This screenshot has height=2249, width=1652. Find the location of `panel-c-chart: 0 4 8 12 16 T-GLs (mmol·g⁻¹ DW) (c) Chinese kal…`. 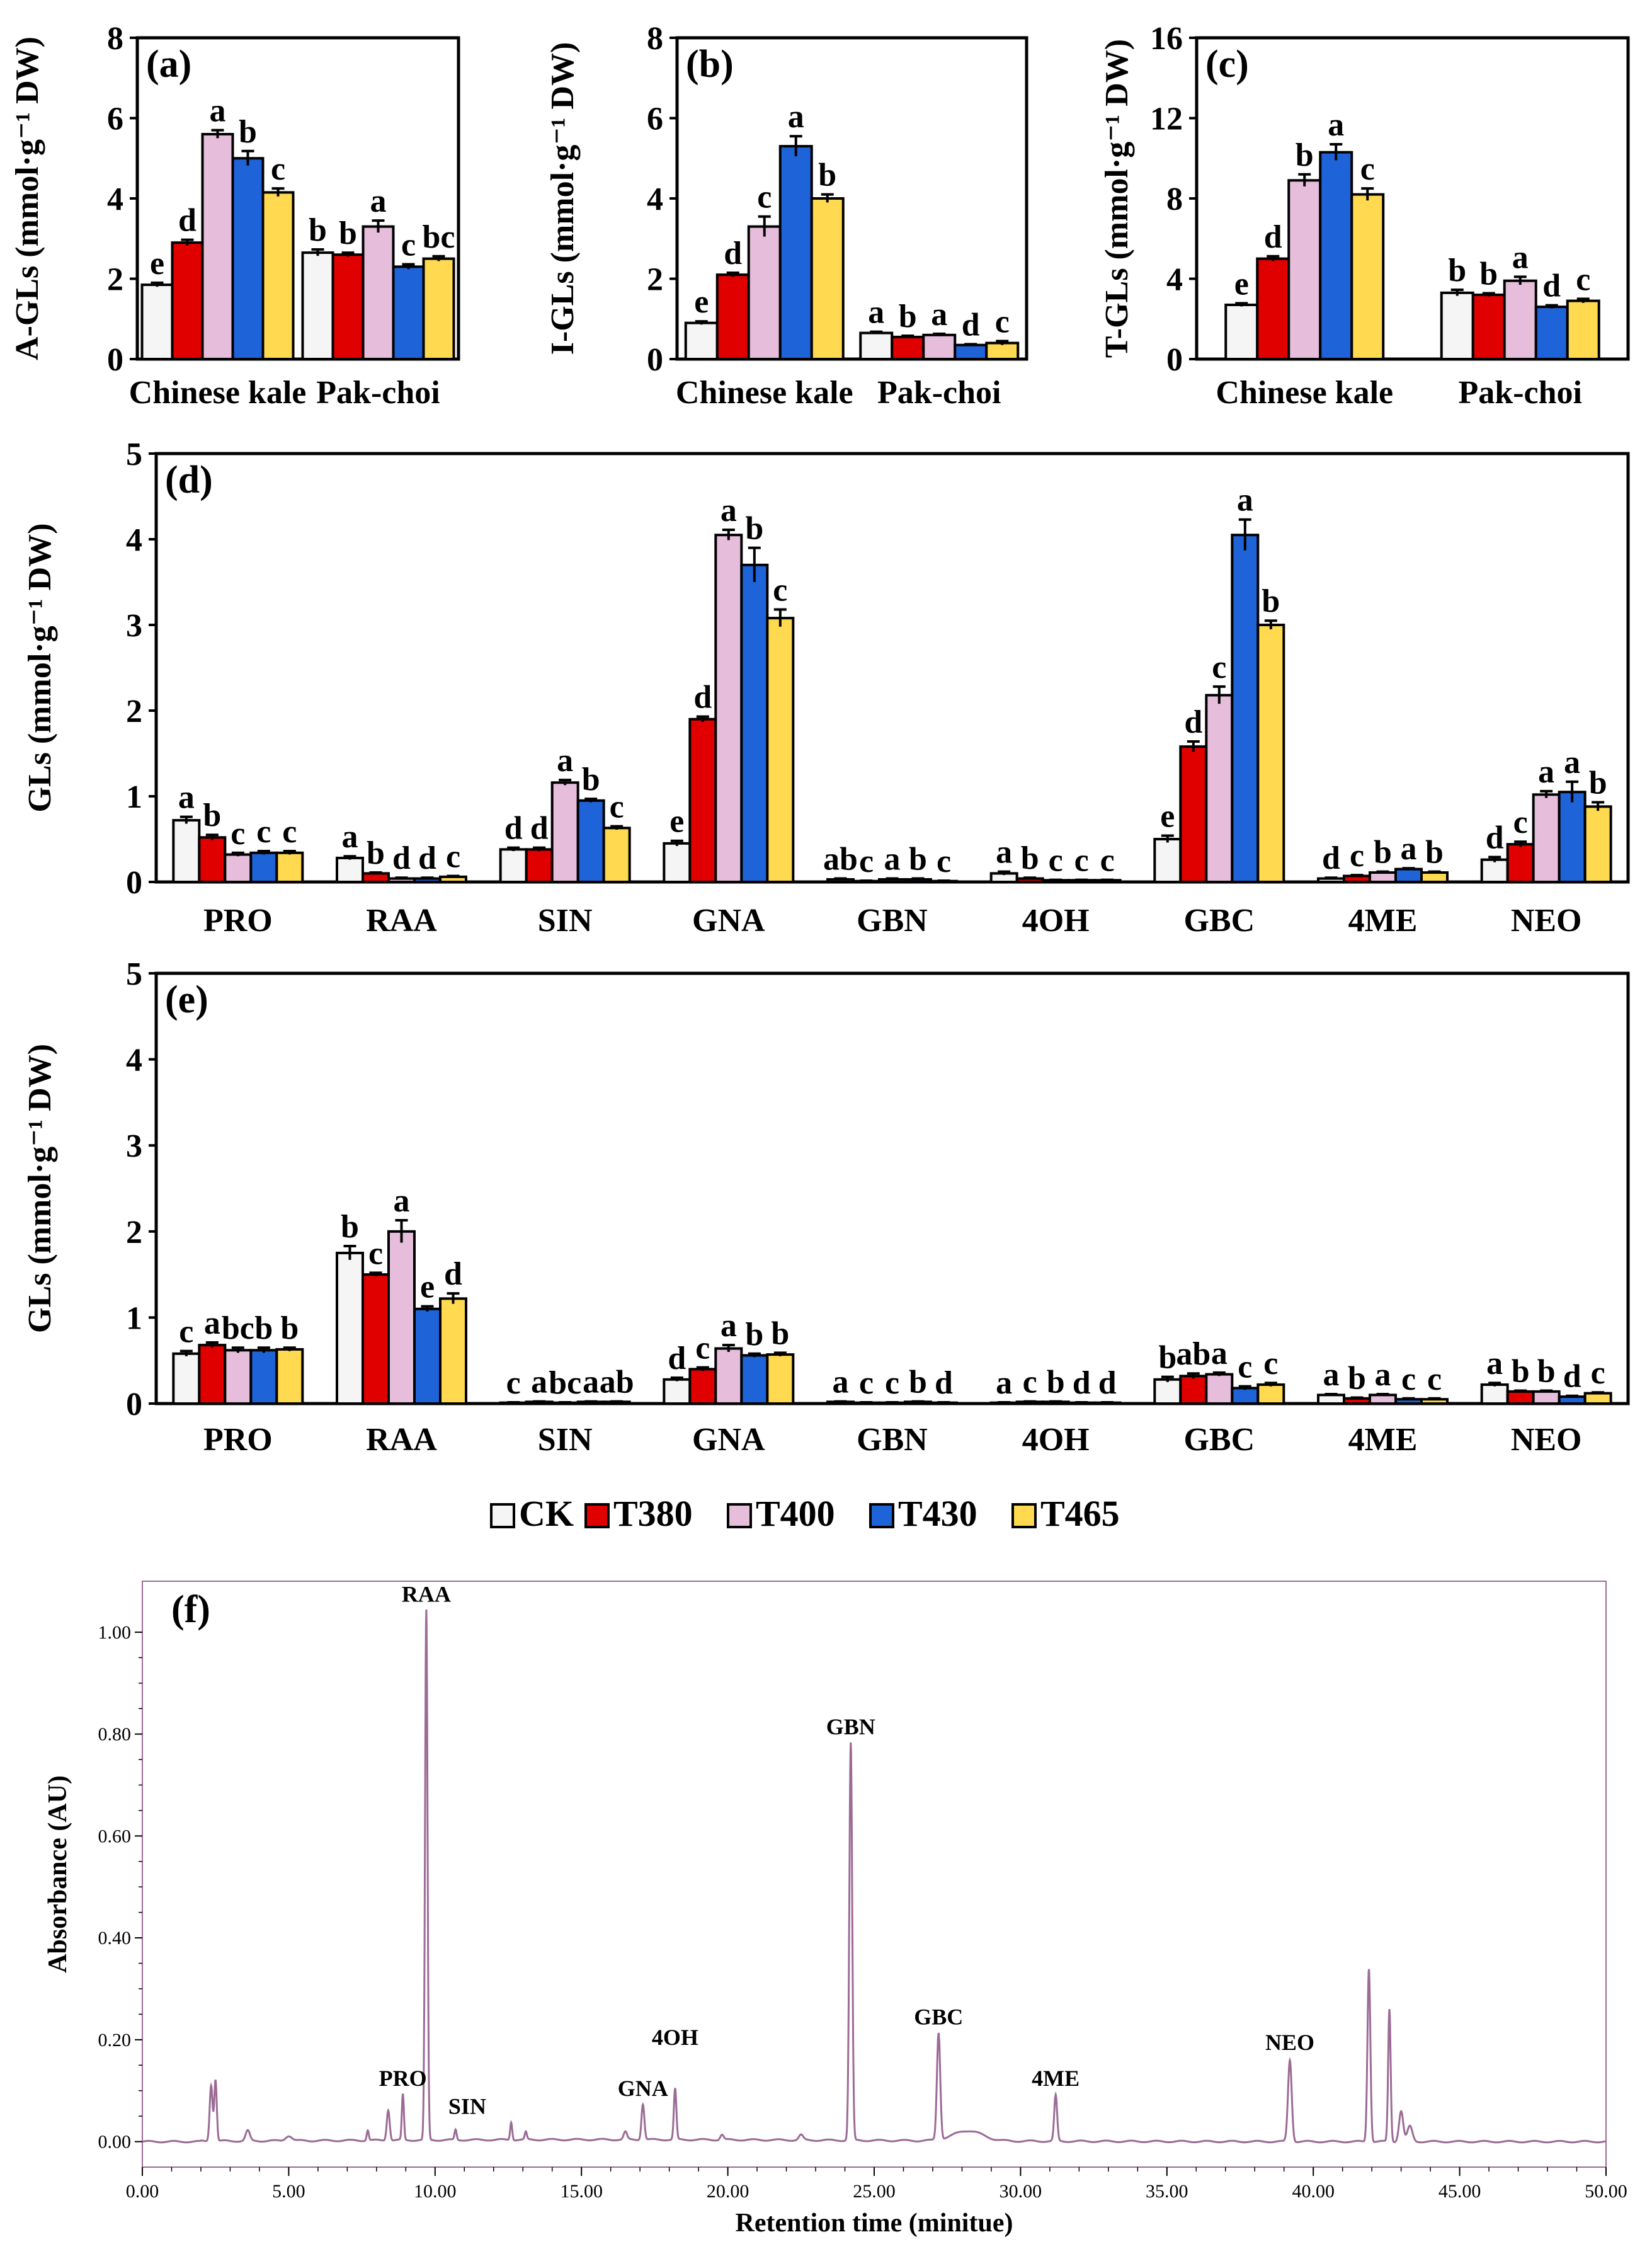

panel-c-chart: 0 4 8 12 16 T-GLs (mmol·g⁻¹ DW) (c) Chinese kal… is located at coordinates (1365, 216).